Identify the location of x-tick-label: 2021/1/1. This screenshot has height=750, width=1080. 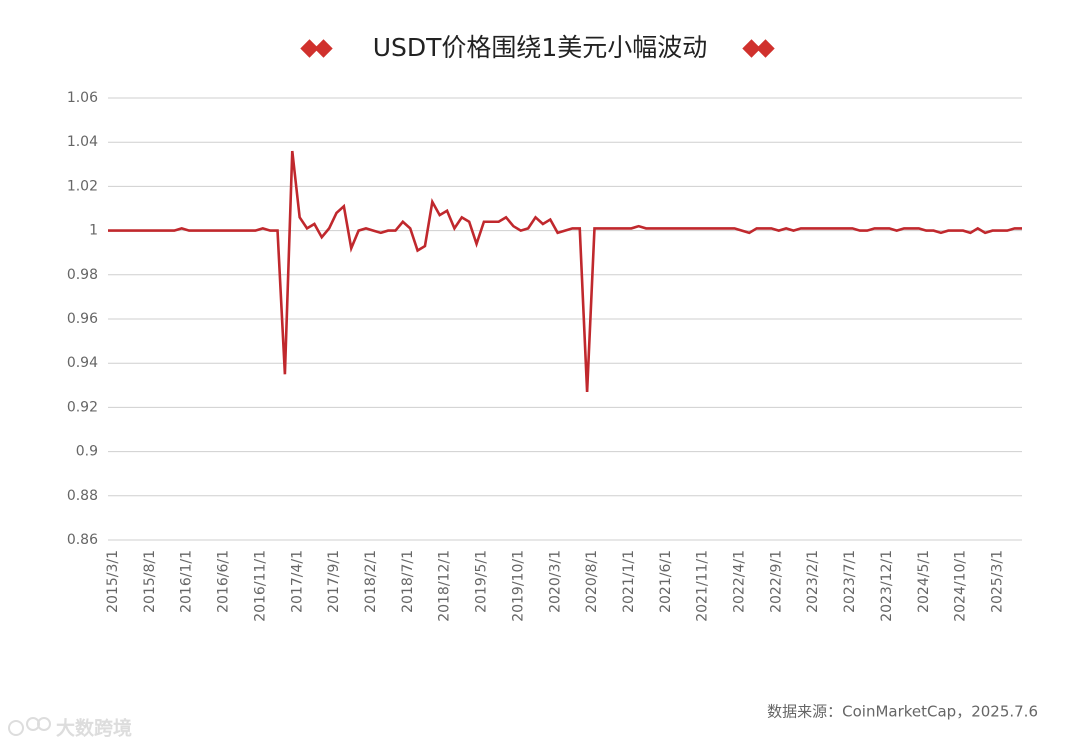
(629, 581).